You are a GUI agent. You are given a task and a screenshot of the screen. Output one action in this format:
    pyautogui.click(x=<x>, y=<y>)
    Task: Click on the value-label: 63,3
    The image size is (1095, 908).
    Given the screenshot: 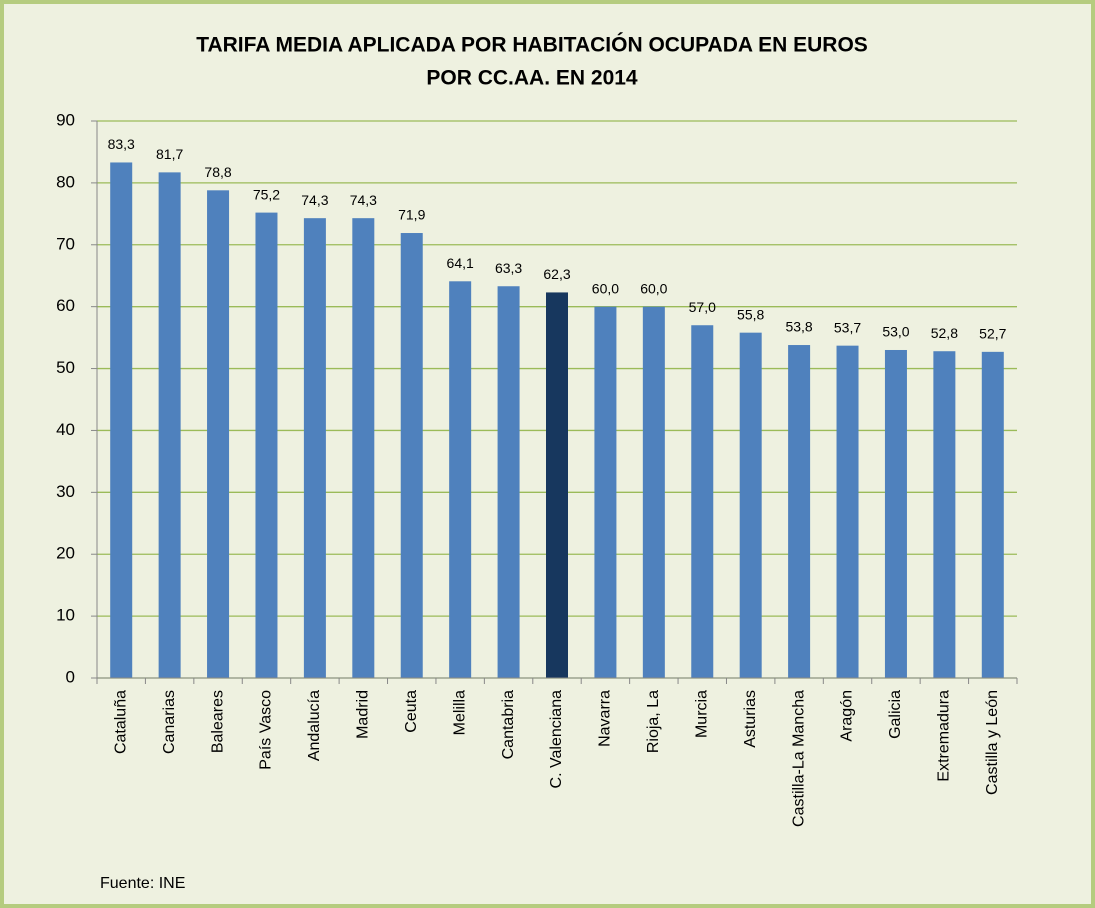 What is the action you would take?
    pyautogui.click(x=508, y=268)
    